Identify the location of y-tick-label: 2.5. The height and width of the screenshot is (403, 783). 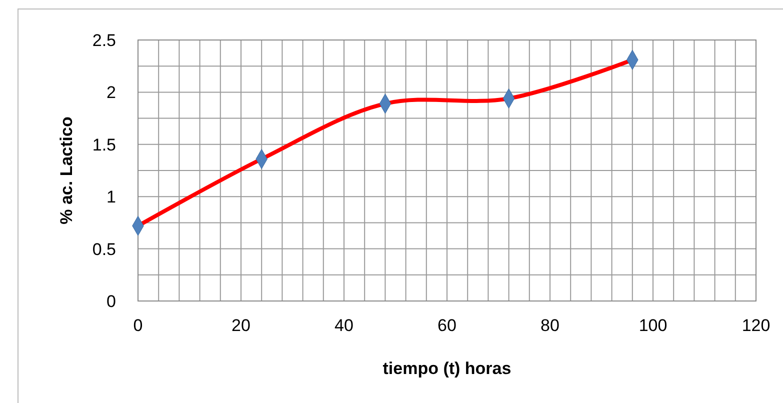
(104, 40).